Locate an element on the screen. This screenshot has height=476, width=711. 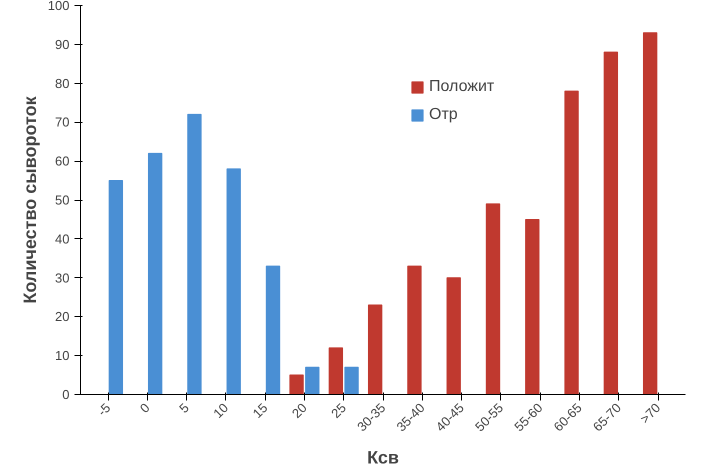
y-axis-title: Количество сывороток is located at coordinates (30, 199).